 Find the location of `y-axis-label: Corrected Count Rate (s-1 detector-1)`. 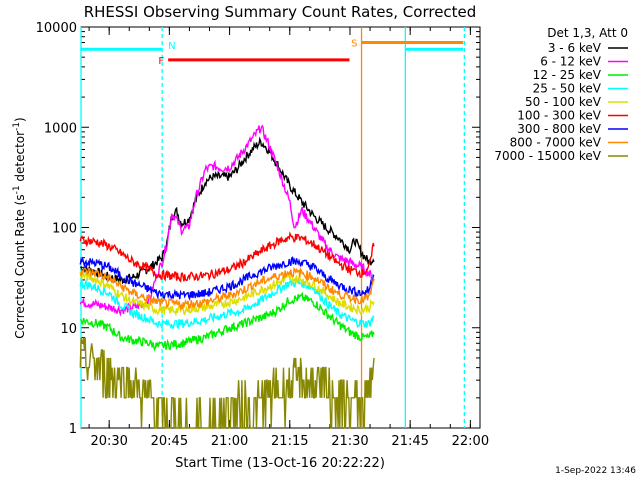

y-axis-label: Corrected Count Rate (s-1 detector-1) is located at coordinates (19, 227).